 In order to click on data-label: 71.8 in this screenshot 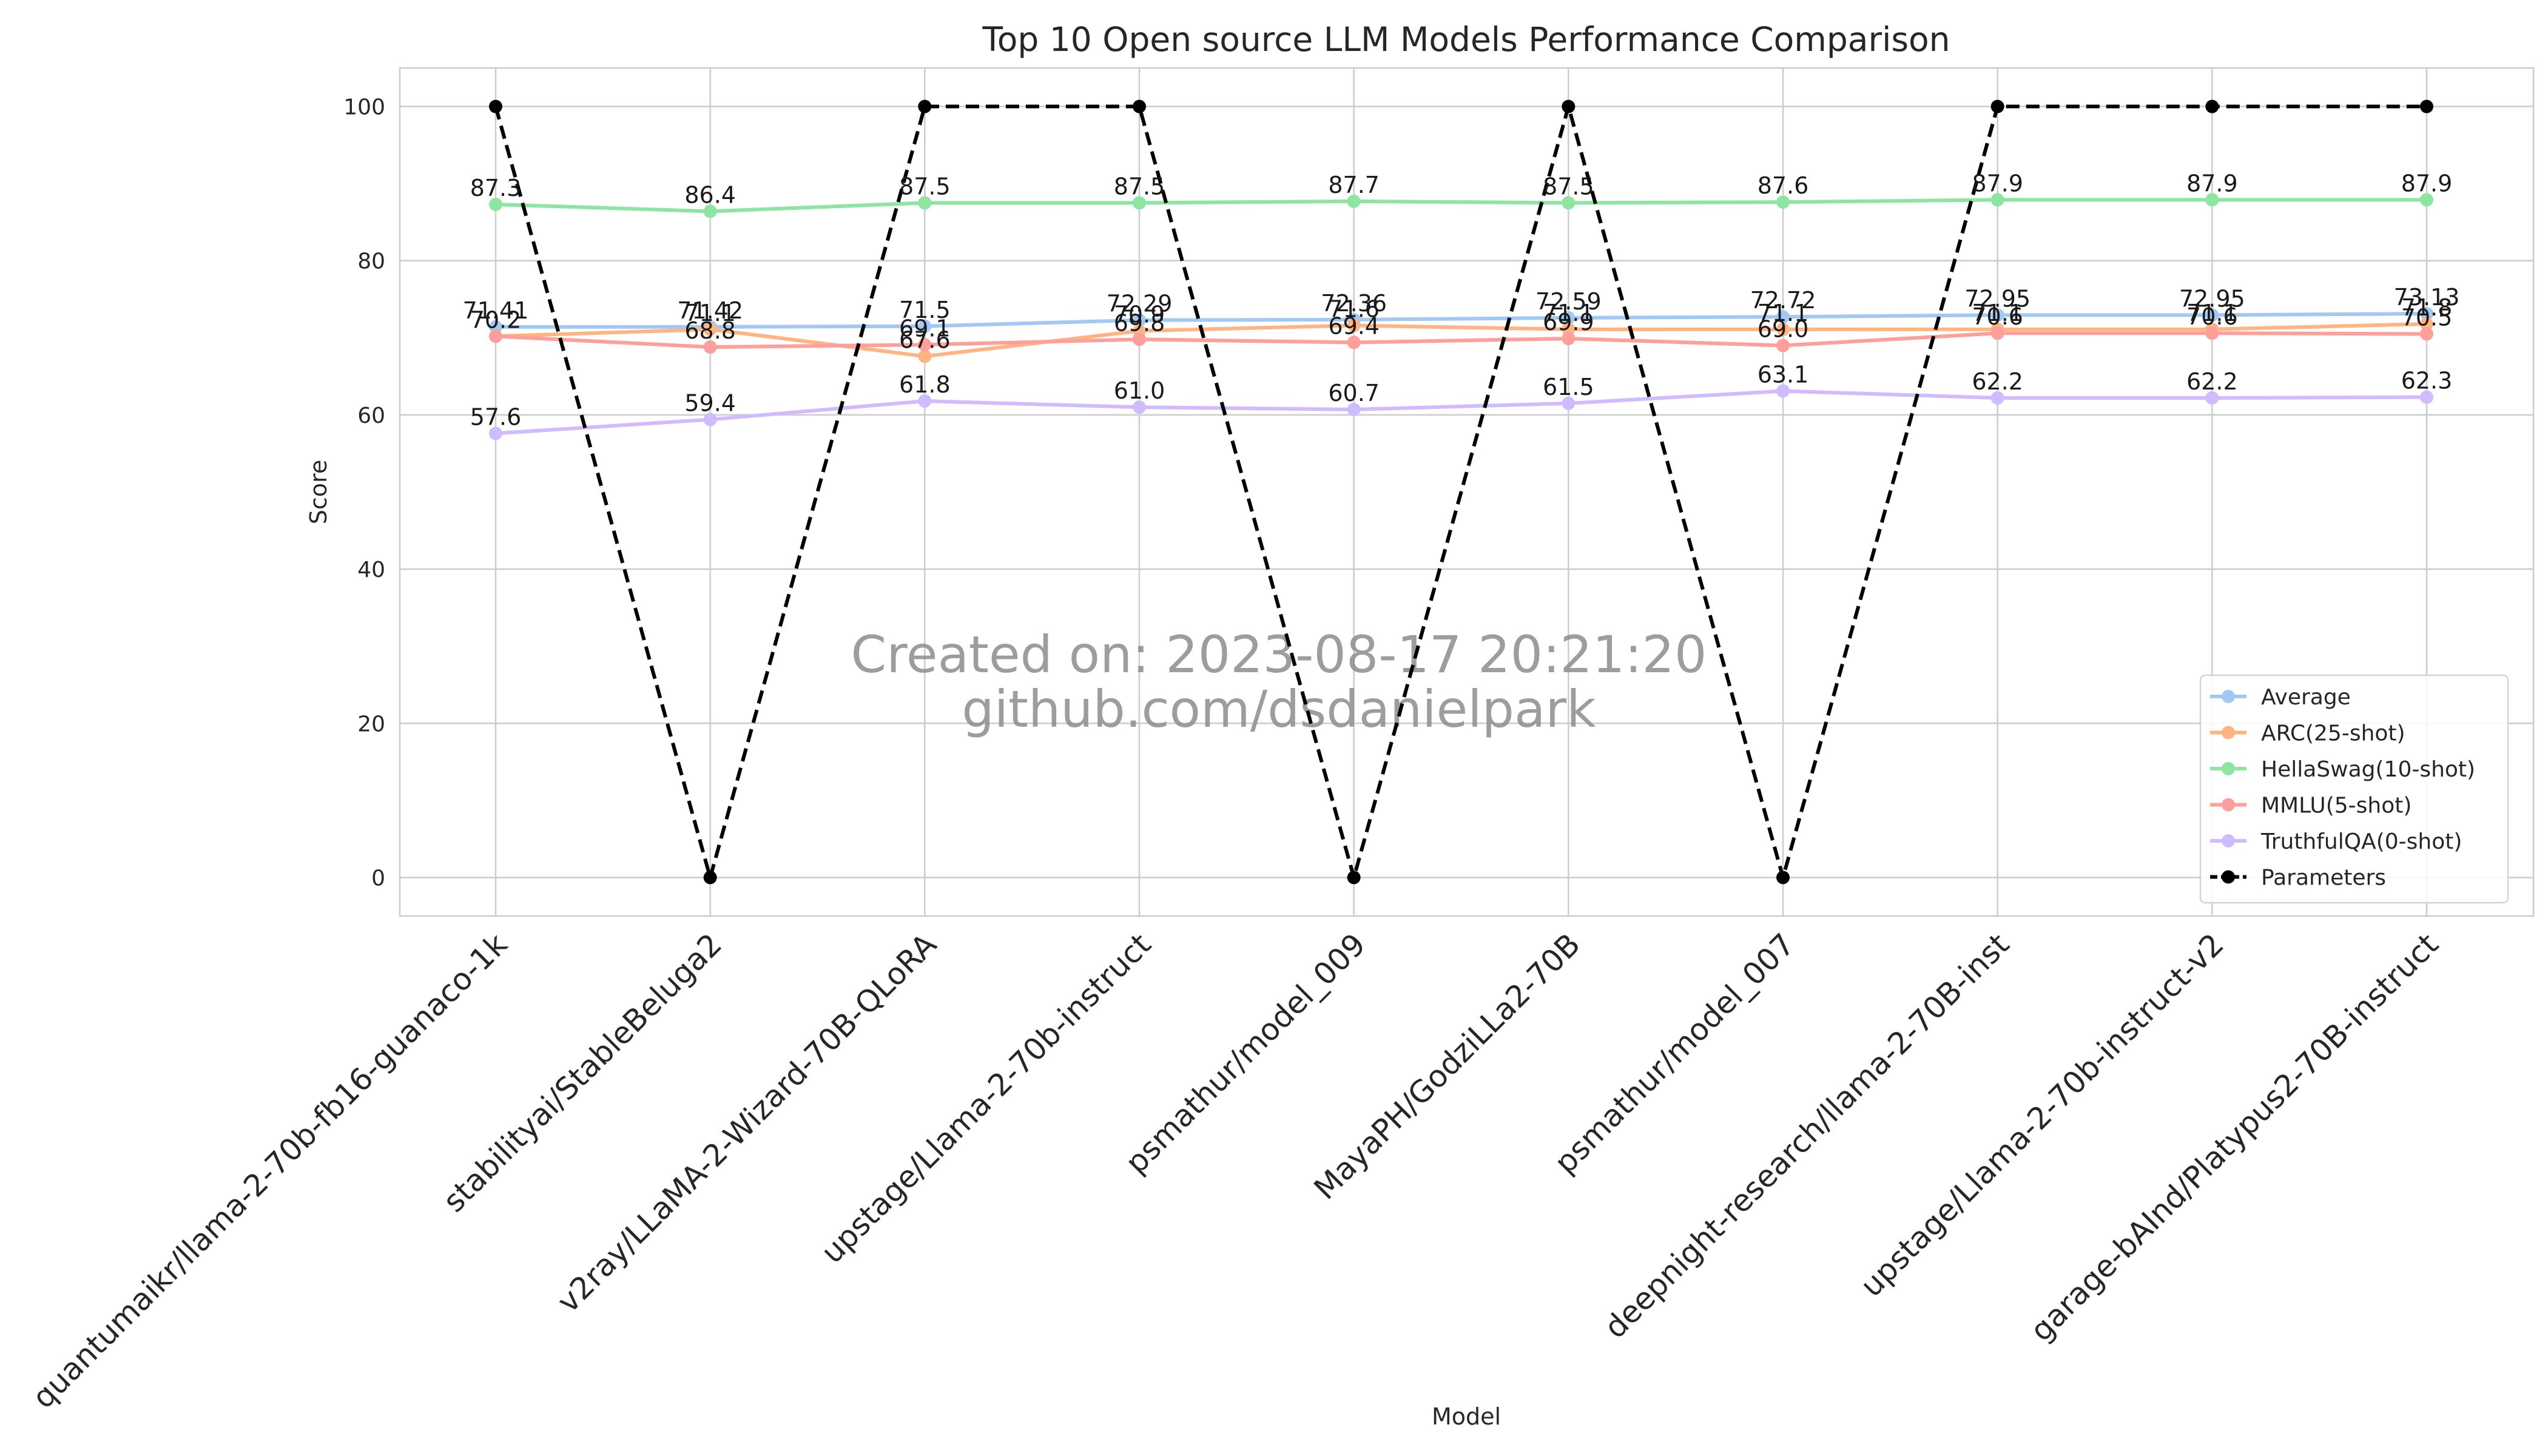, I will do `click(2427, 307)`.